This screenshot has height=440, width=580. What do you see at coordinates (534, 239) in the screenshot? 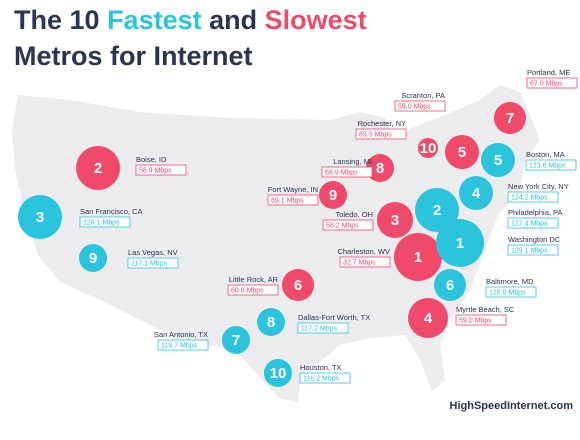
I see `metro-name: Washington DC` at bounding box center [534, 239].